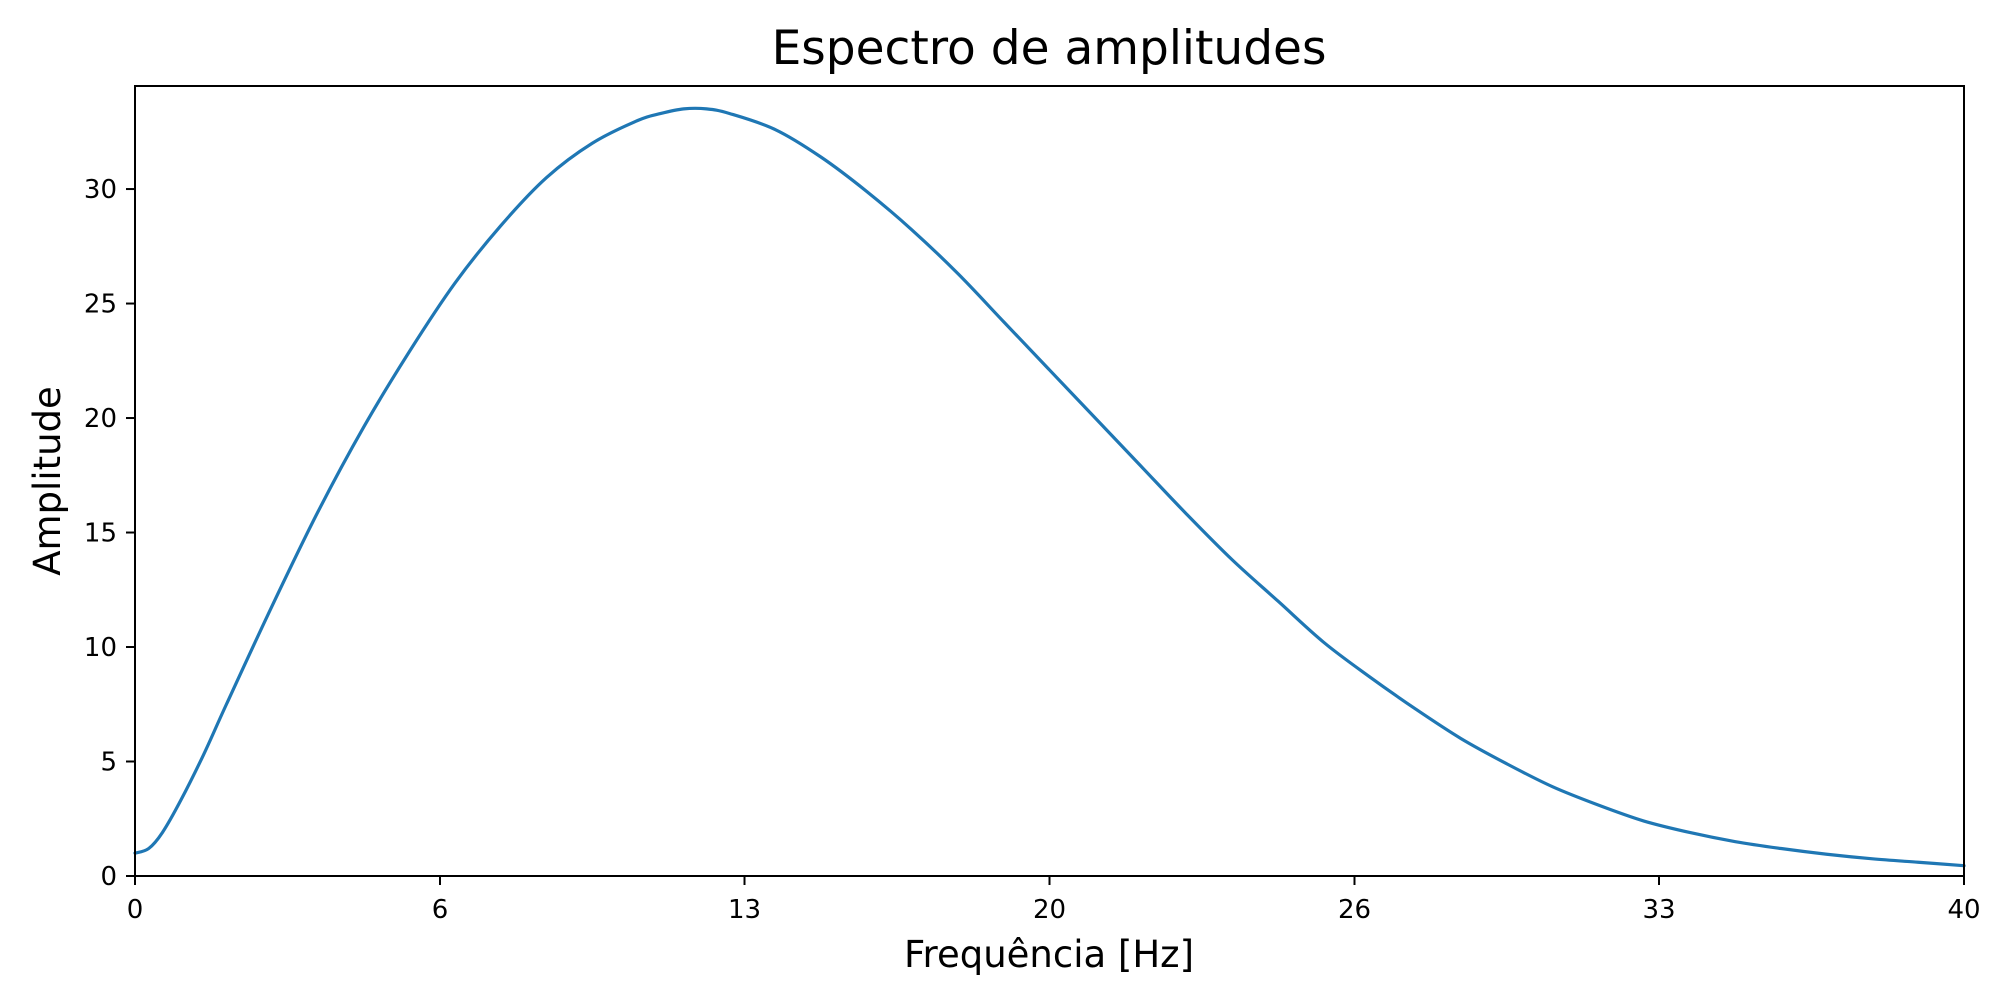 This screenshot has width=2000, height=1004. Describe the element at coordinates (100, 648) in the screenshot. I see `y-tick-label: 10` at that location.